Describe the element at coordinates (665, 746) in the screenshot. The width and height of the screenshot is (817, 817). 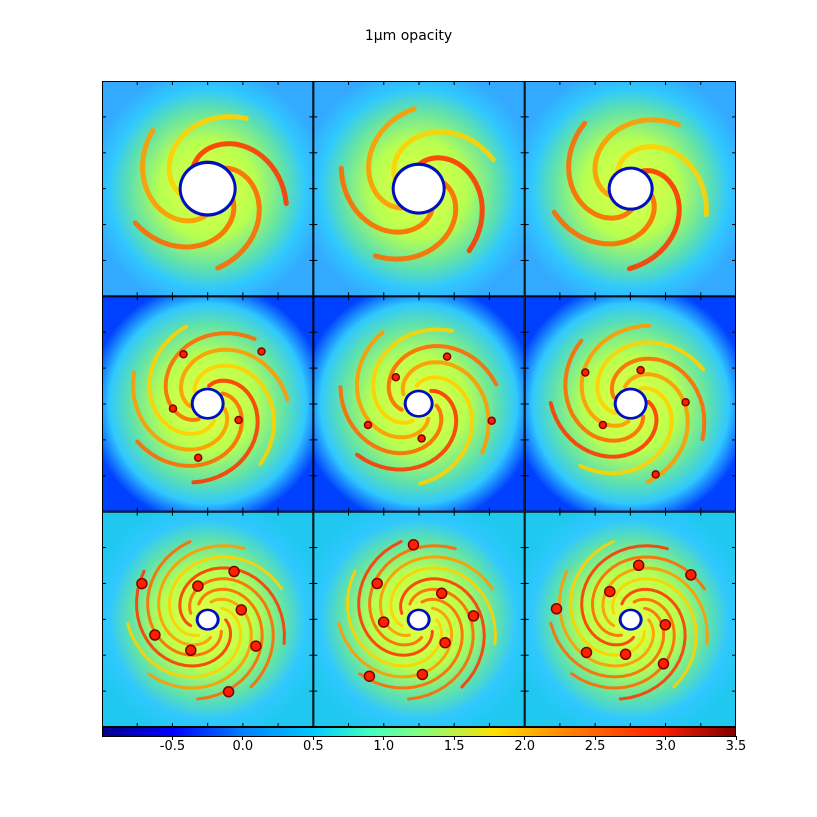
I see `colorbar-tick-label: 3.0` at that location.